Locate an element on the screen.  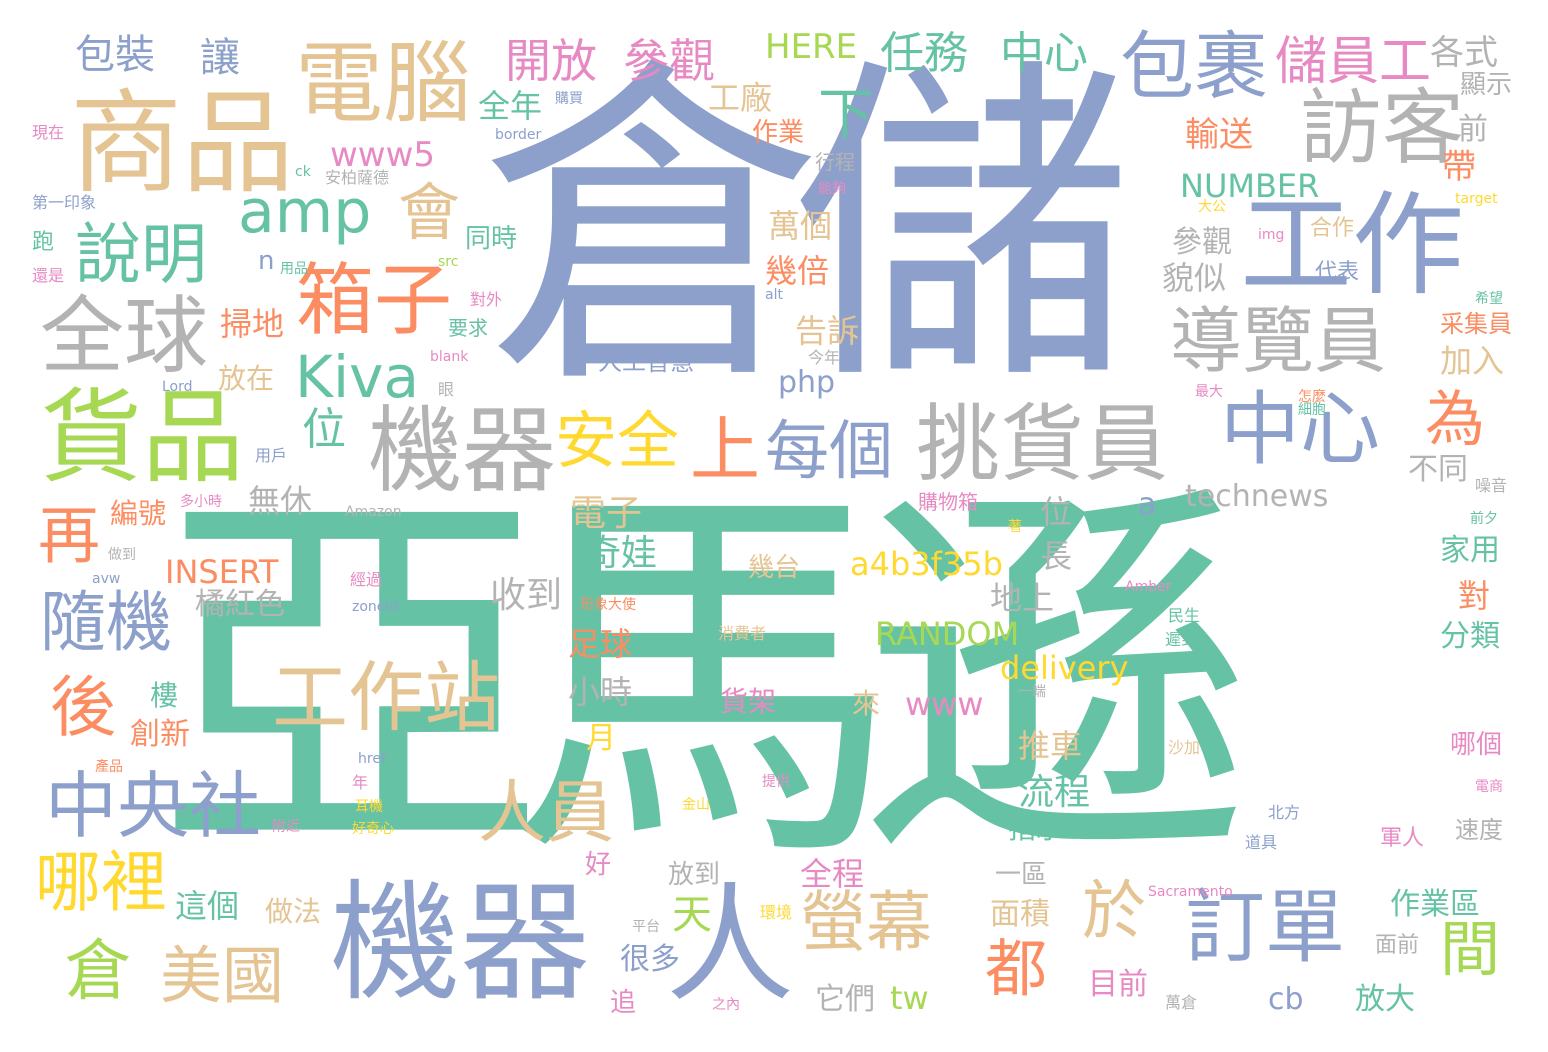
word-src: src is located at coordinates (448, 262).